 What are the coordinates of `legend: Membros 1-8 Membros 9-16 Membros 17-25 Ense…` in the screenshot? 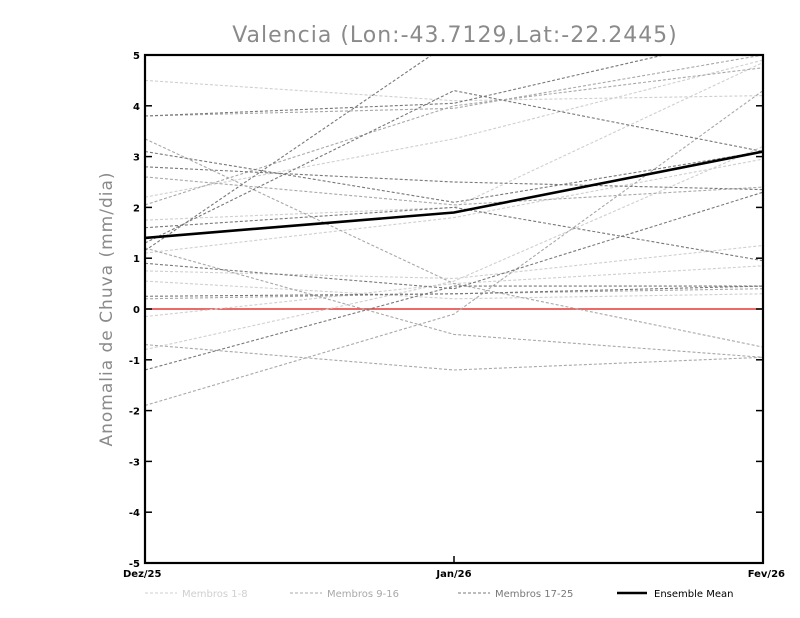 It's located at (439, 594).